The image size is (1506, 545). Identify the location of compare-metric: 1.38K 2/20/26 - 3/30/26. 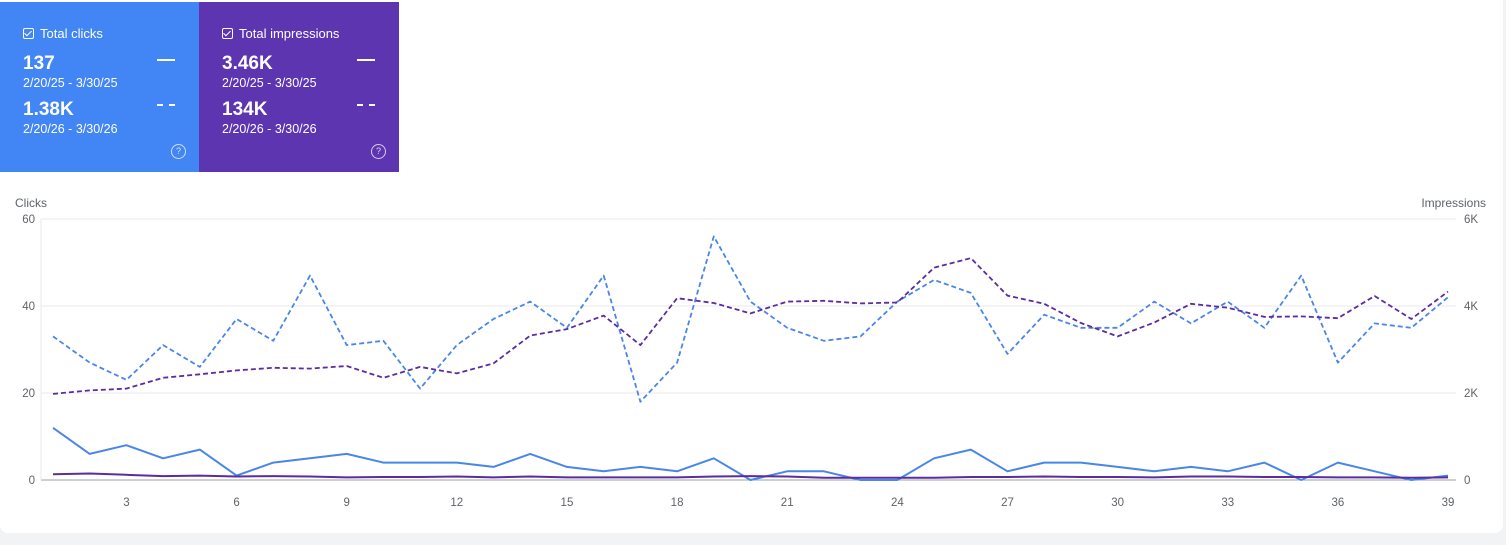
(70, 118).